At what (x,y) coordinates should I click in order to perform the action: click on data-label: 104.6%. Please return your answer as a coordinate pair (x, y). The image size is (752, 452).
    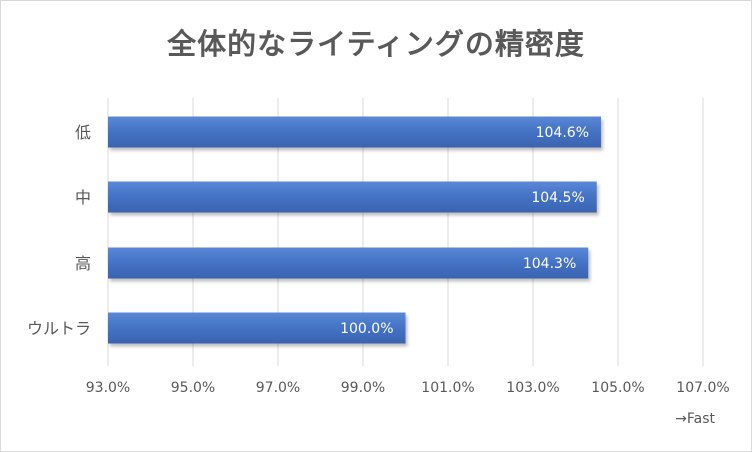
    Looking at the image, I should click on (562, 133).